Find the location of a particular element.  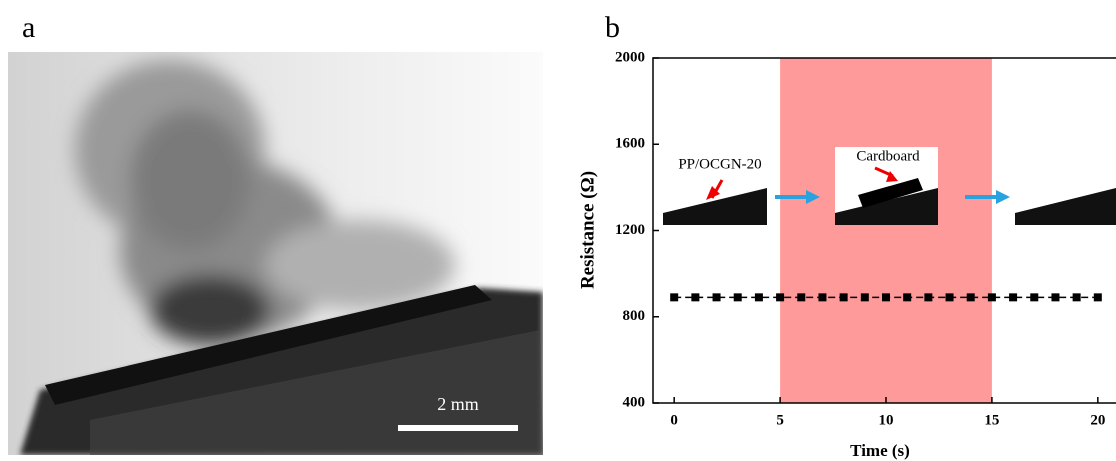

panel-label: a is located at coordinates (28, 27).